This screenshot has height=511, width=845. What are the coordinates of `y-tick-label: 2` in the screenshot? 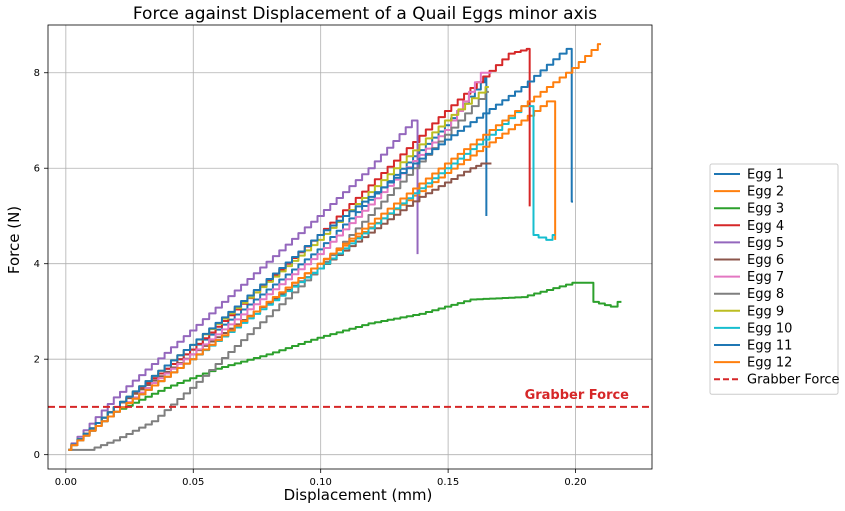 It's located at (37, 360).